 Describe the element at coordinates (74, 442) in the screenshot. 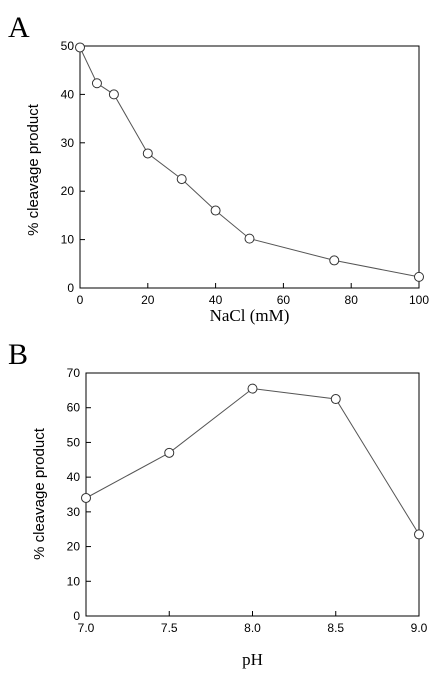

I see `panel-b-y-tick-label: 50` at that location.